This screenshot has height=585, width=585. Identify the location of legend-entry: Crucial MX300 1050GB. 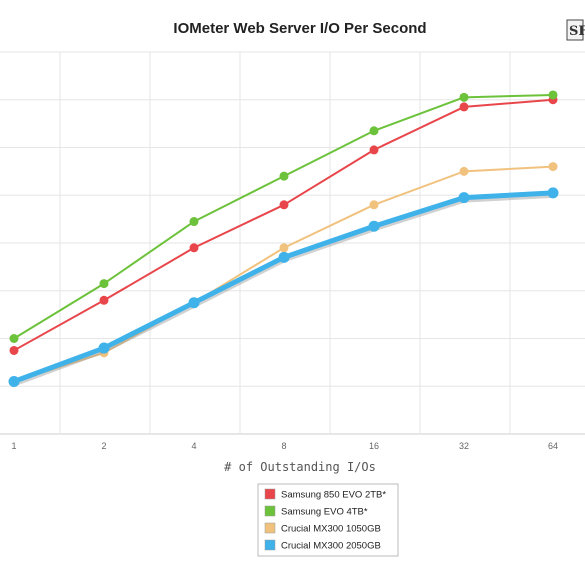
(331, 529).